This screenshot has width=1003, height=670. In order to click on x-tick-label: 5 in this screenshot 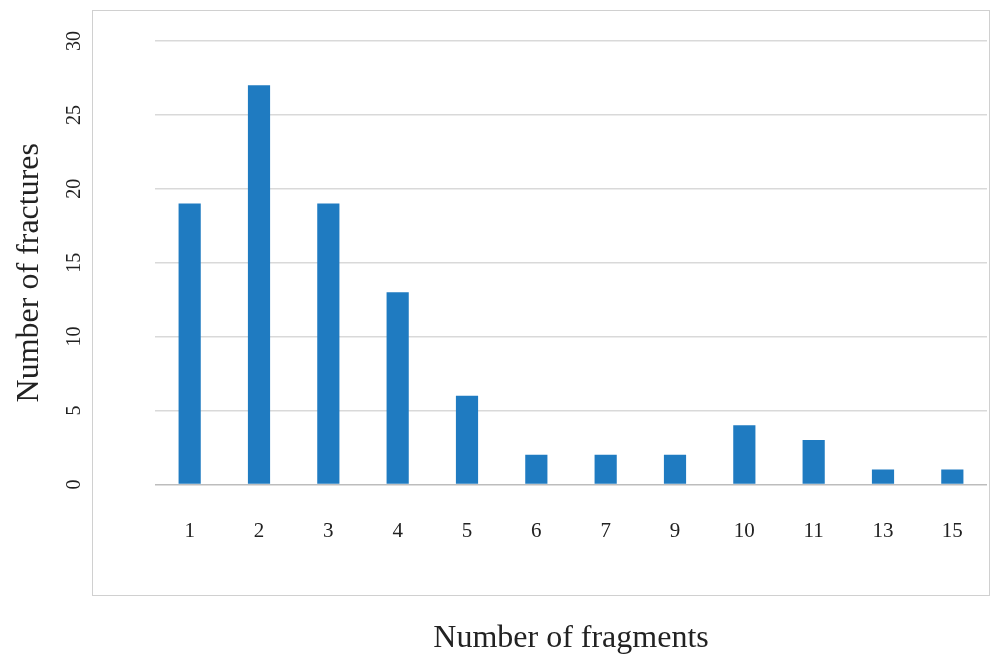, I will do `click(467, 529)`.